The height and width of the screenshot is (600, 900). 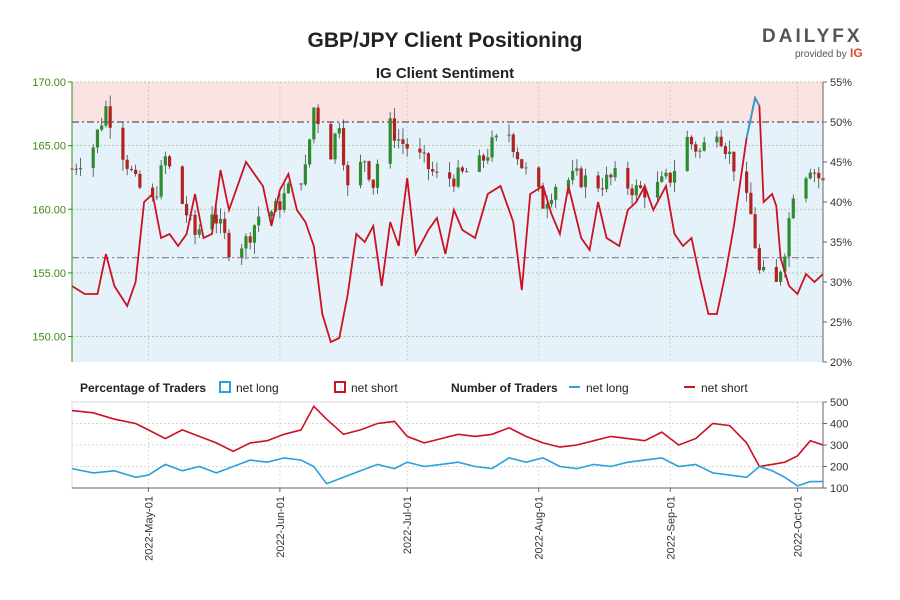 What do you see at coordinates (281, 527) in the screenshot?
I see `date-tick-label: 2022-Jun-01` at bounding box center [281, 527].